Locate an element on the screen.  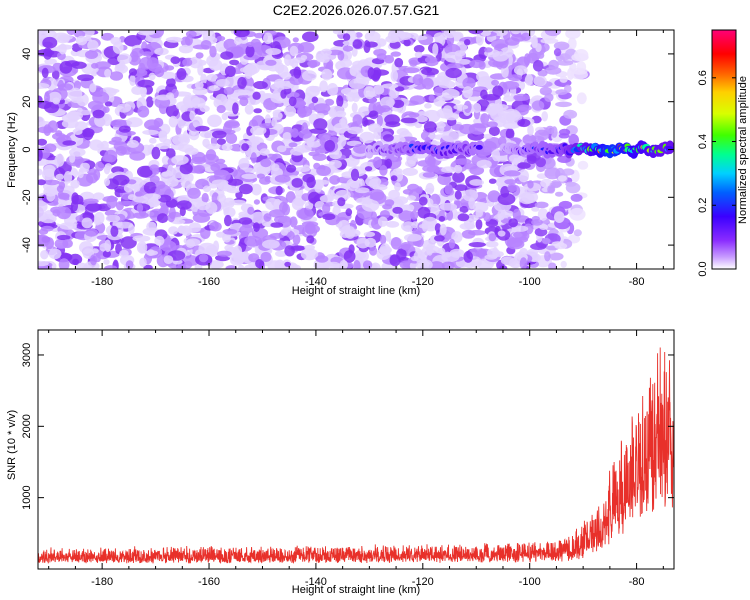
spectrogram-x-tick-label: -140 is located at coordinates (316, 282).